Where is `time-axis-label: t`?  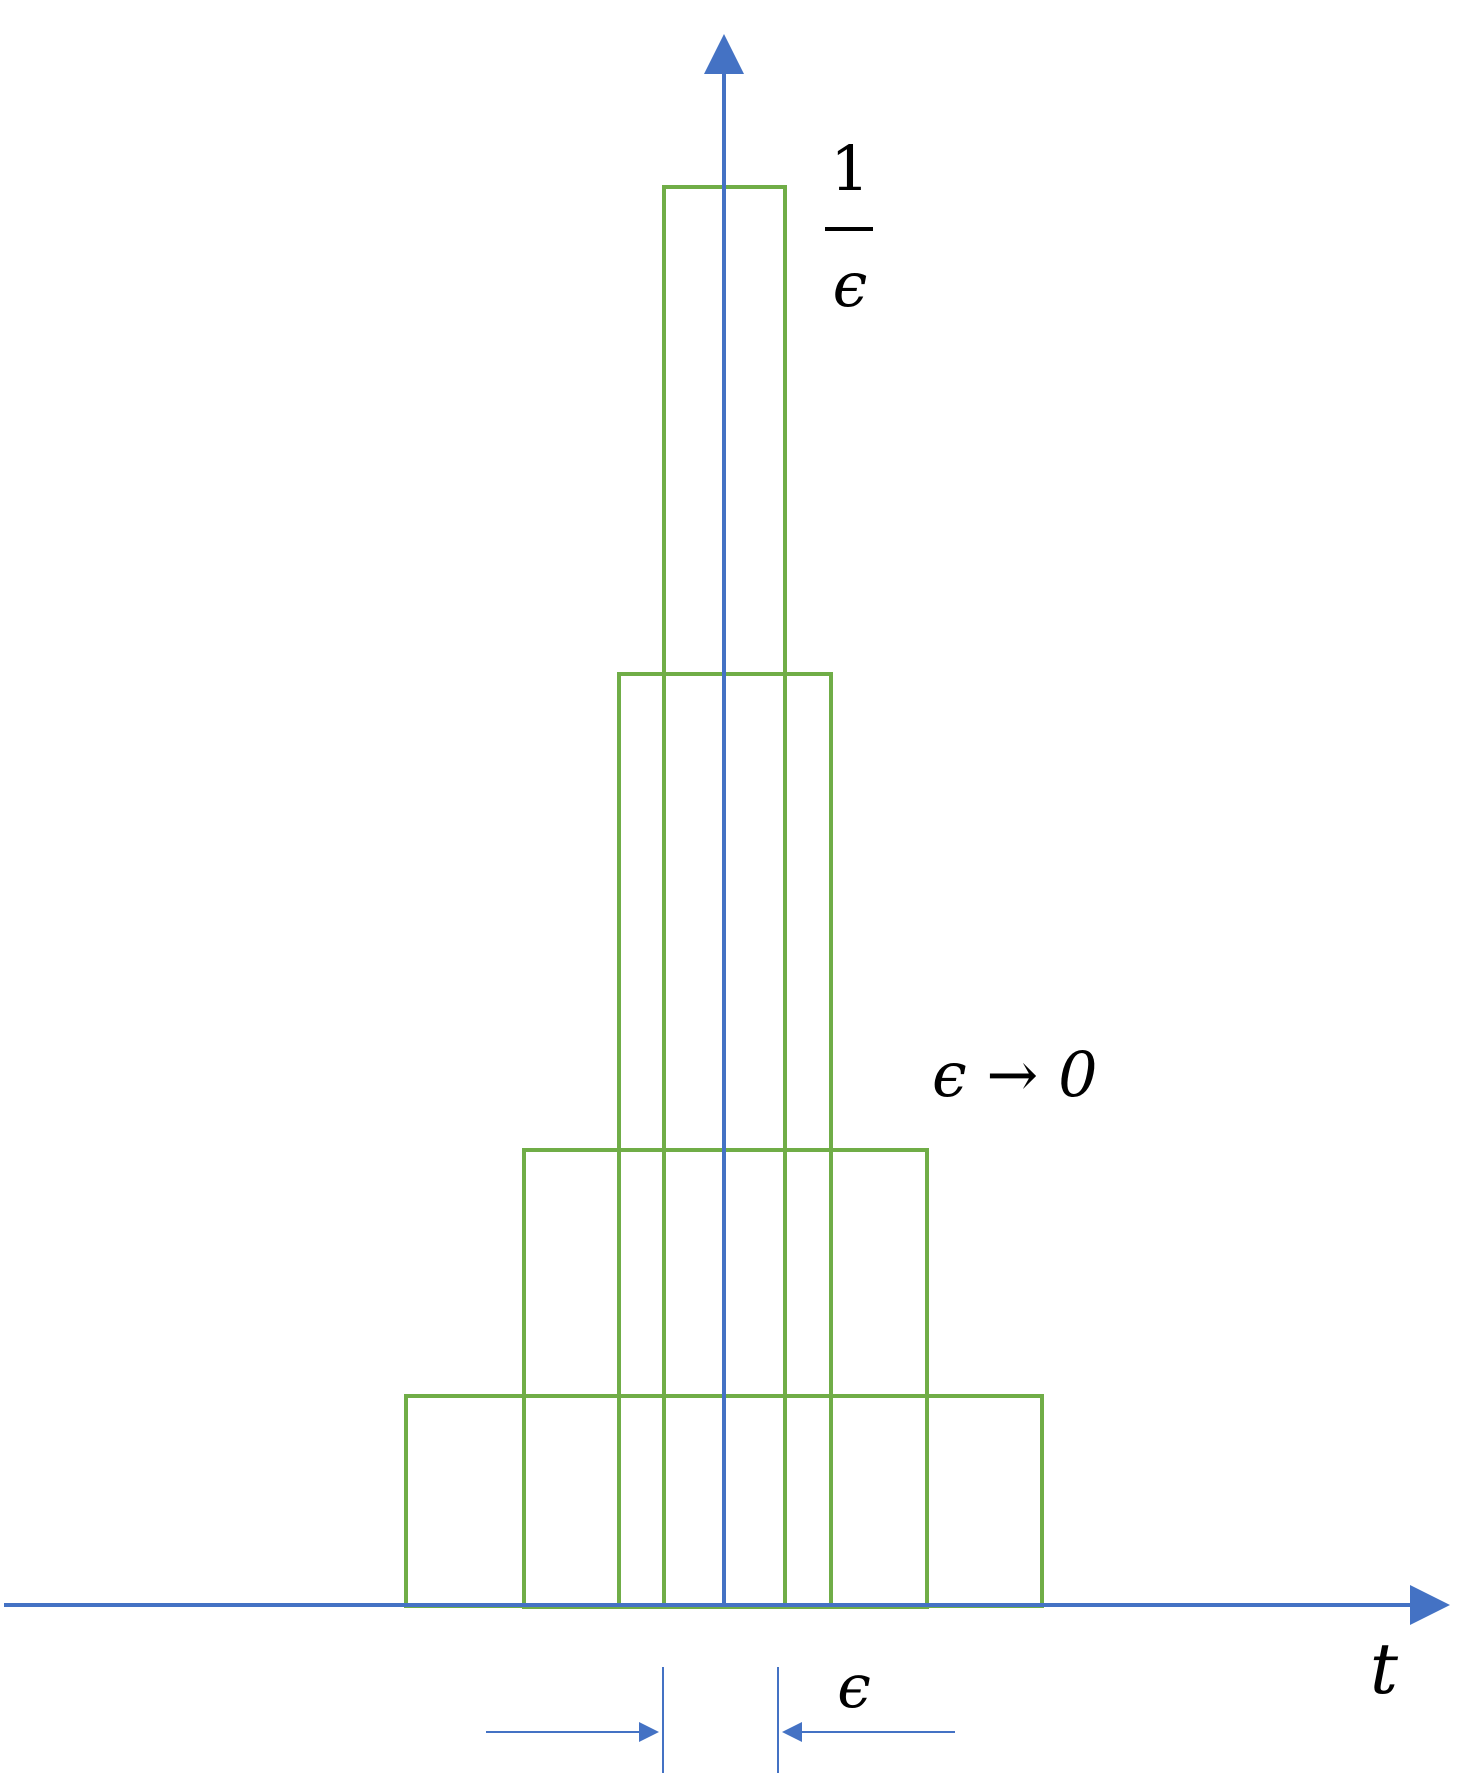
time-axis-label: t is located at coordinates (1384, 1669).